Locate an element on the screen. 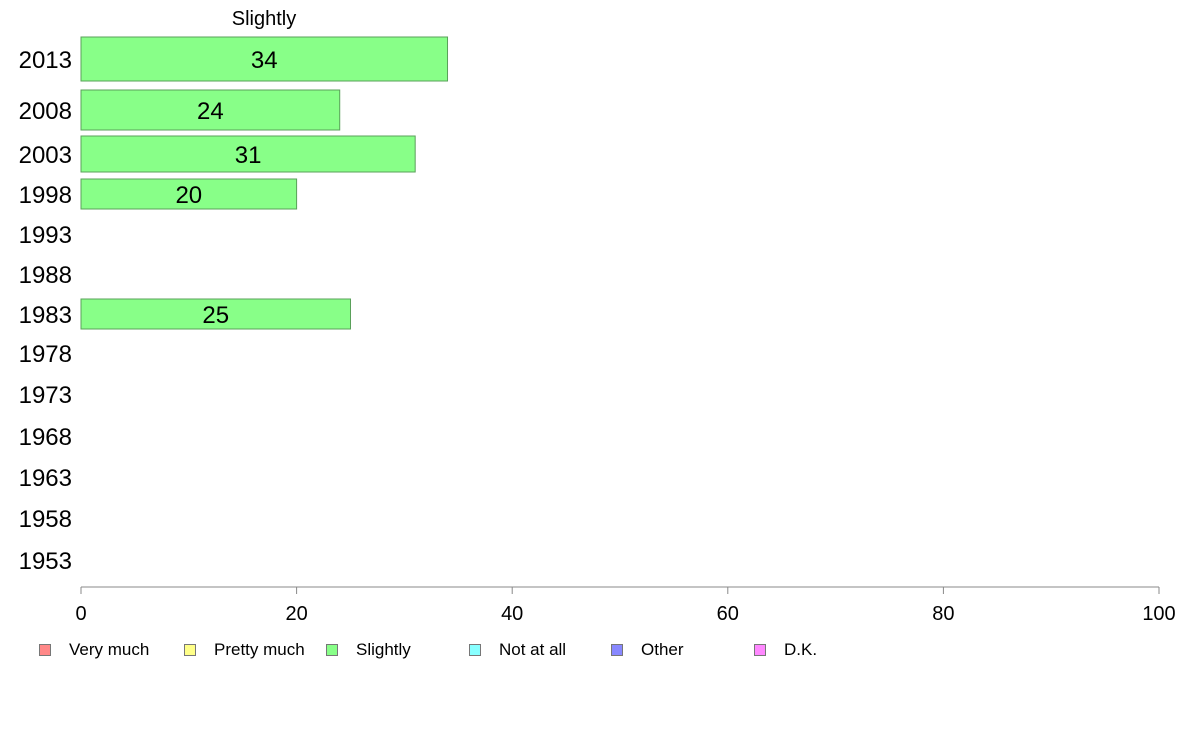  legend-label: Other is located at coordinates (662, 649).